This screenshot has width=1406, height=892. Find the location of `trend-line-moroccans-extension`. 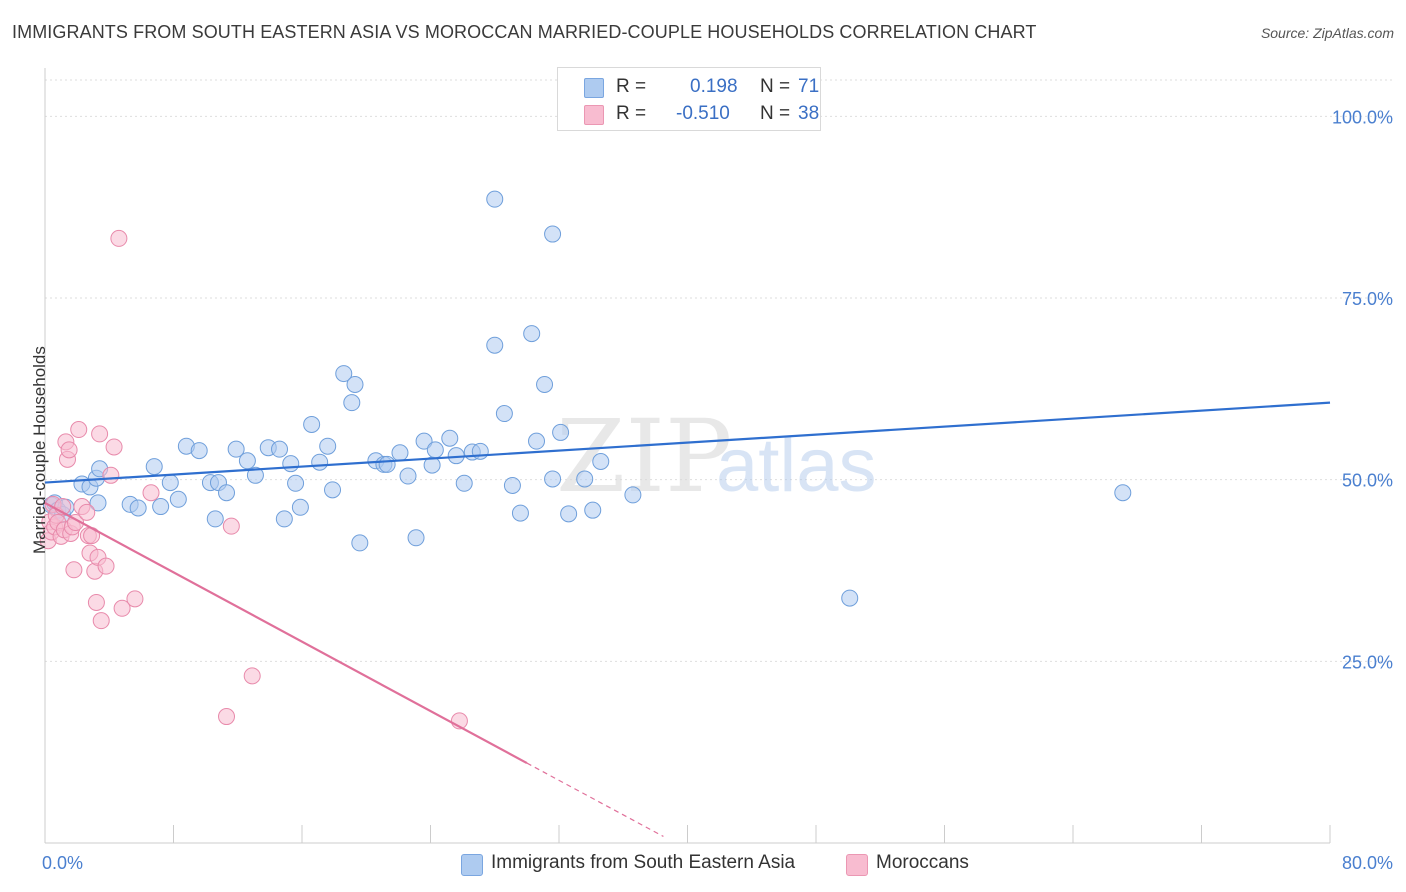

trend-line-moroccans-extension is located at coordinates (595, 799).